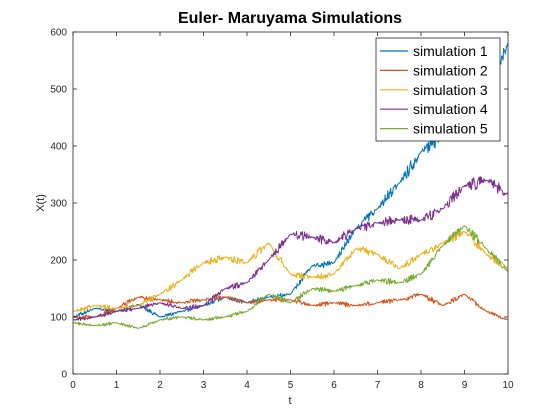 This screenshot has height=420, width=560. I want to click on x-tick-label: 6, so click(334, 385).